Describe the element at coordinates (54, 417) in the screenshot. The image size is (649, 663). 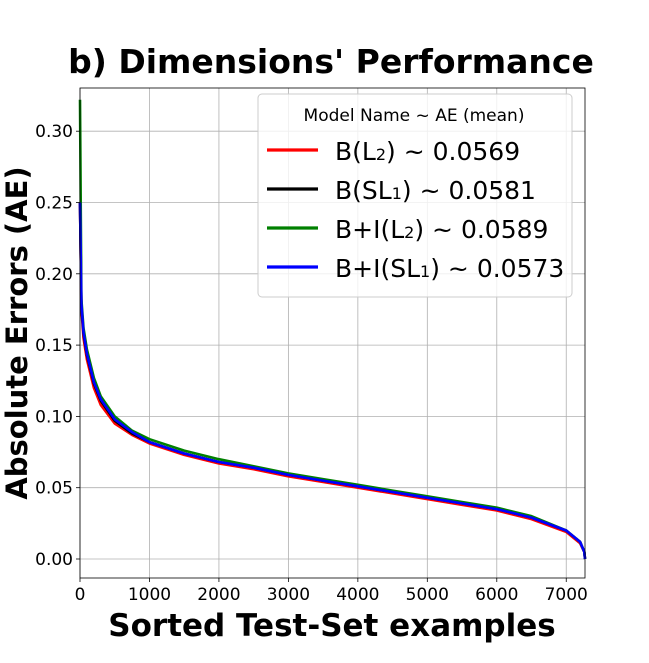
I see `y-tick-label: 0.10` at that location.